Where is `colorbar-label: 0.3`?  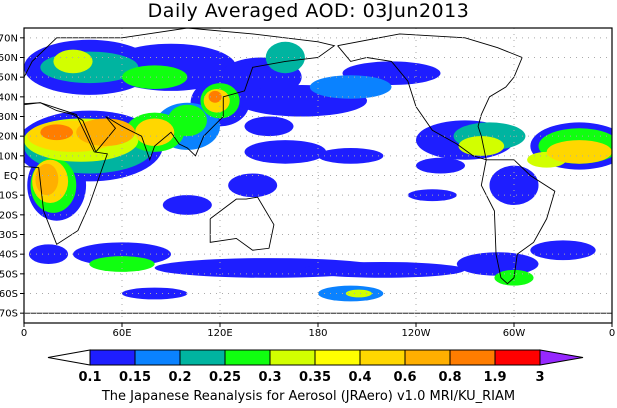
colorbar-label: 0.3 is located at coordinates (269, 377).